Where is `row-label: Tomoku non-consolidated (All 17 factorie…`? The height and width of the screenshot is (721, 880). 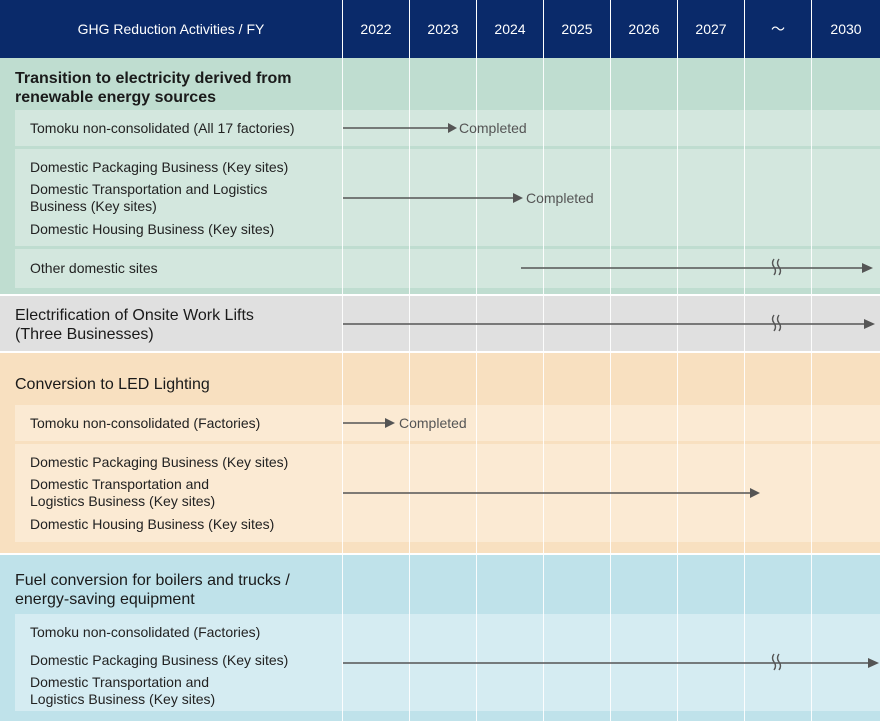
row-label: Tomoku non-consolidated (All 17 factorie… is located at coordinates (162, 128).